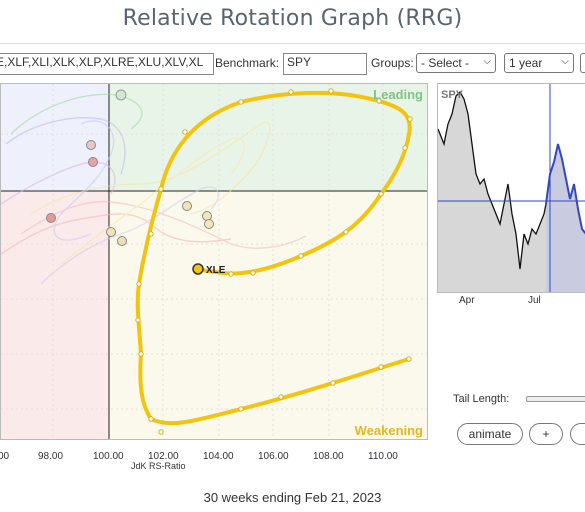 The height and width of the screenshot is (512, 585). I want to click on x-tick: 110.00, so click(383, 456).